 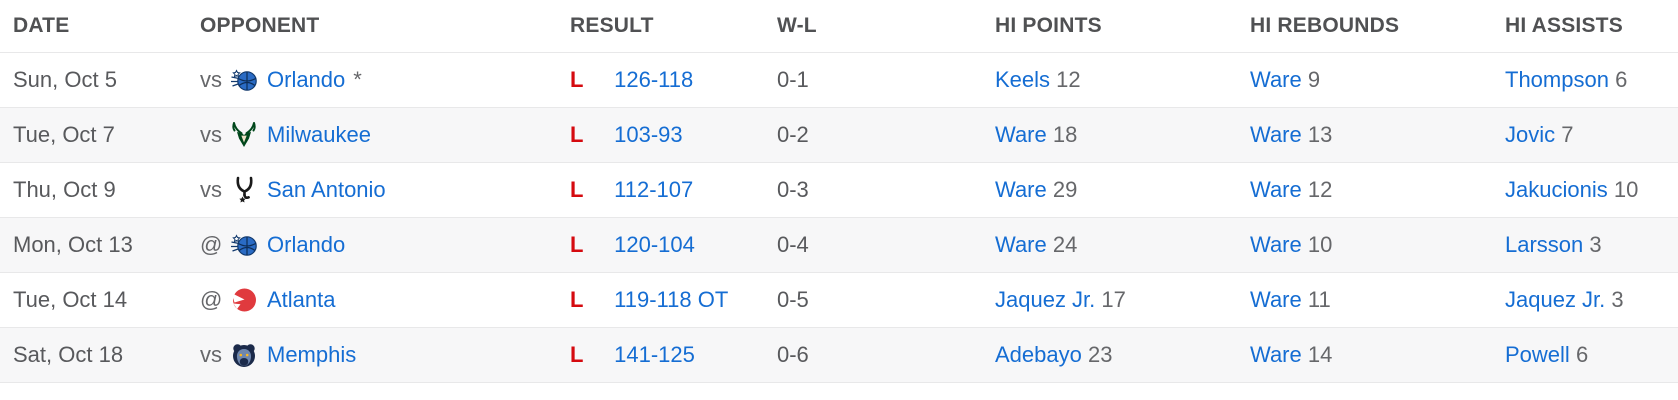 What do you see at coordinates (1109, 80) in the screenshot?
I see `hi-points-cell: Keels 12` at bounding box center [1109, 80].